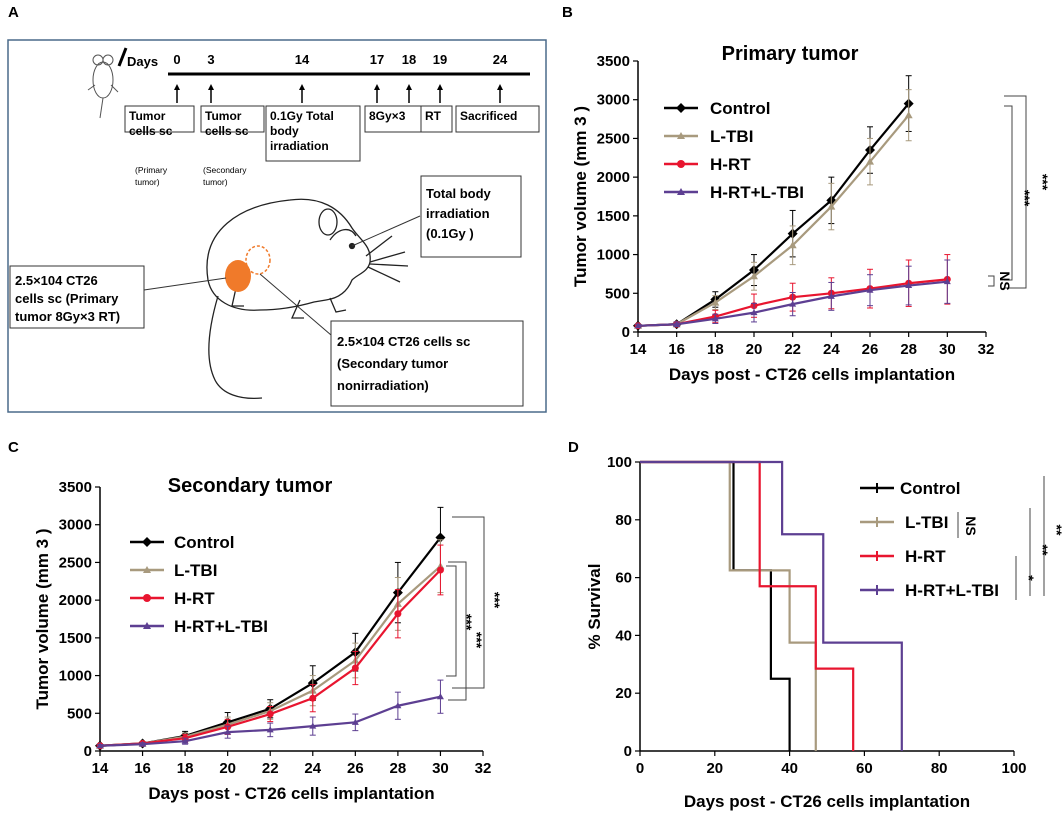 This screenshot has width=1063, height=821. What do you see at coordinates (227, 131) in the screenshot?
I see `timeline-box-text: cells sc` at bounding box center [227, 131].